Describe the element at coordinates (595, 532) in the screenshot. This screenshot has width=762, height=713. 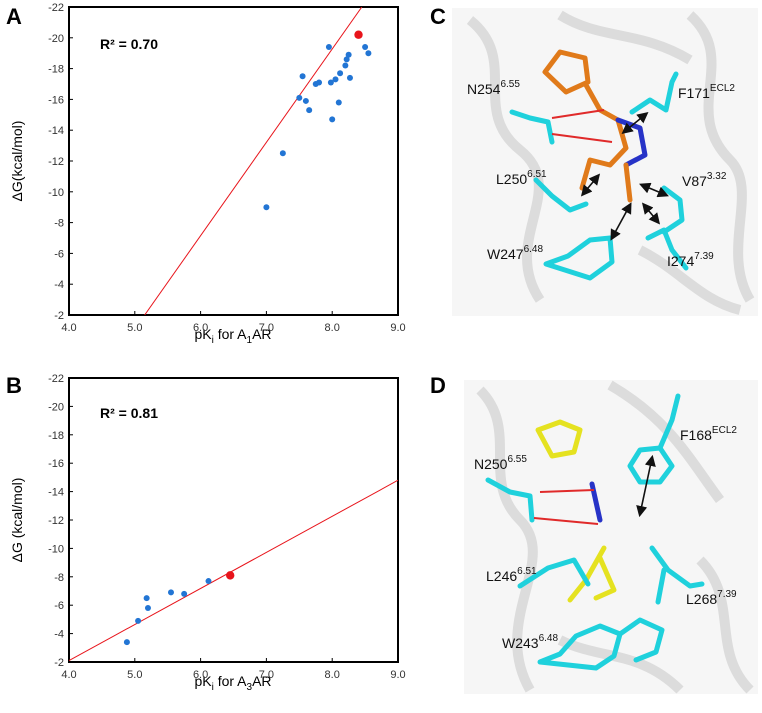
I see `residues-d` at that location.